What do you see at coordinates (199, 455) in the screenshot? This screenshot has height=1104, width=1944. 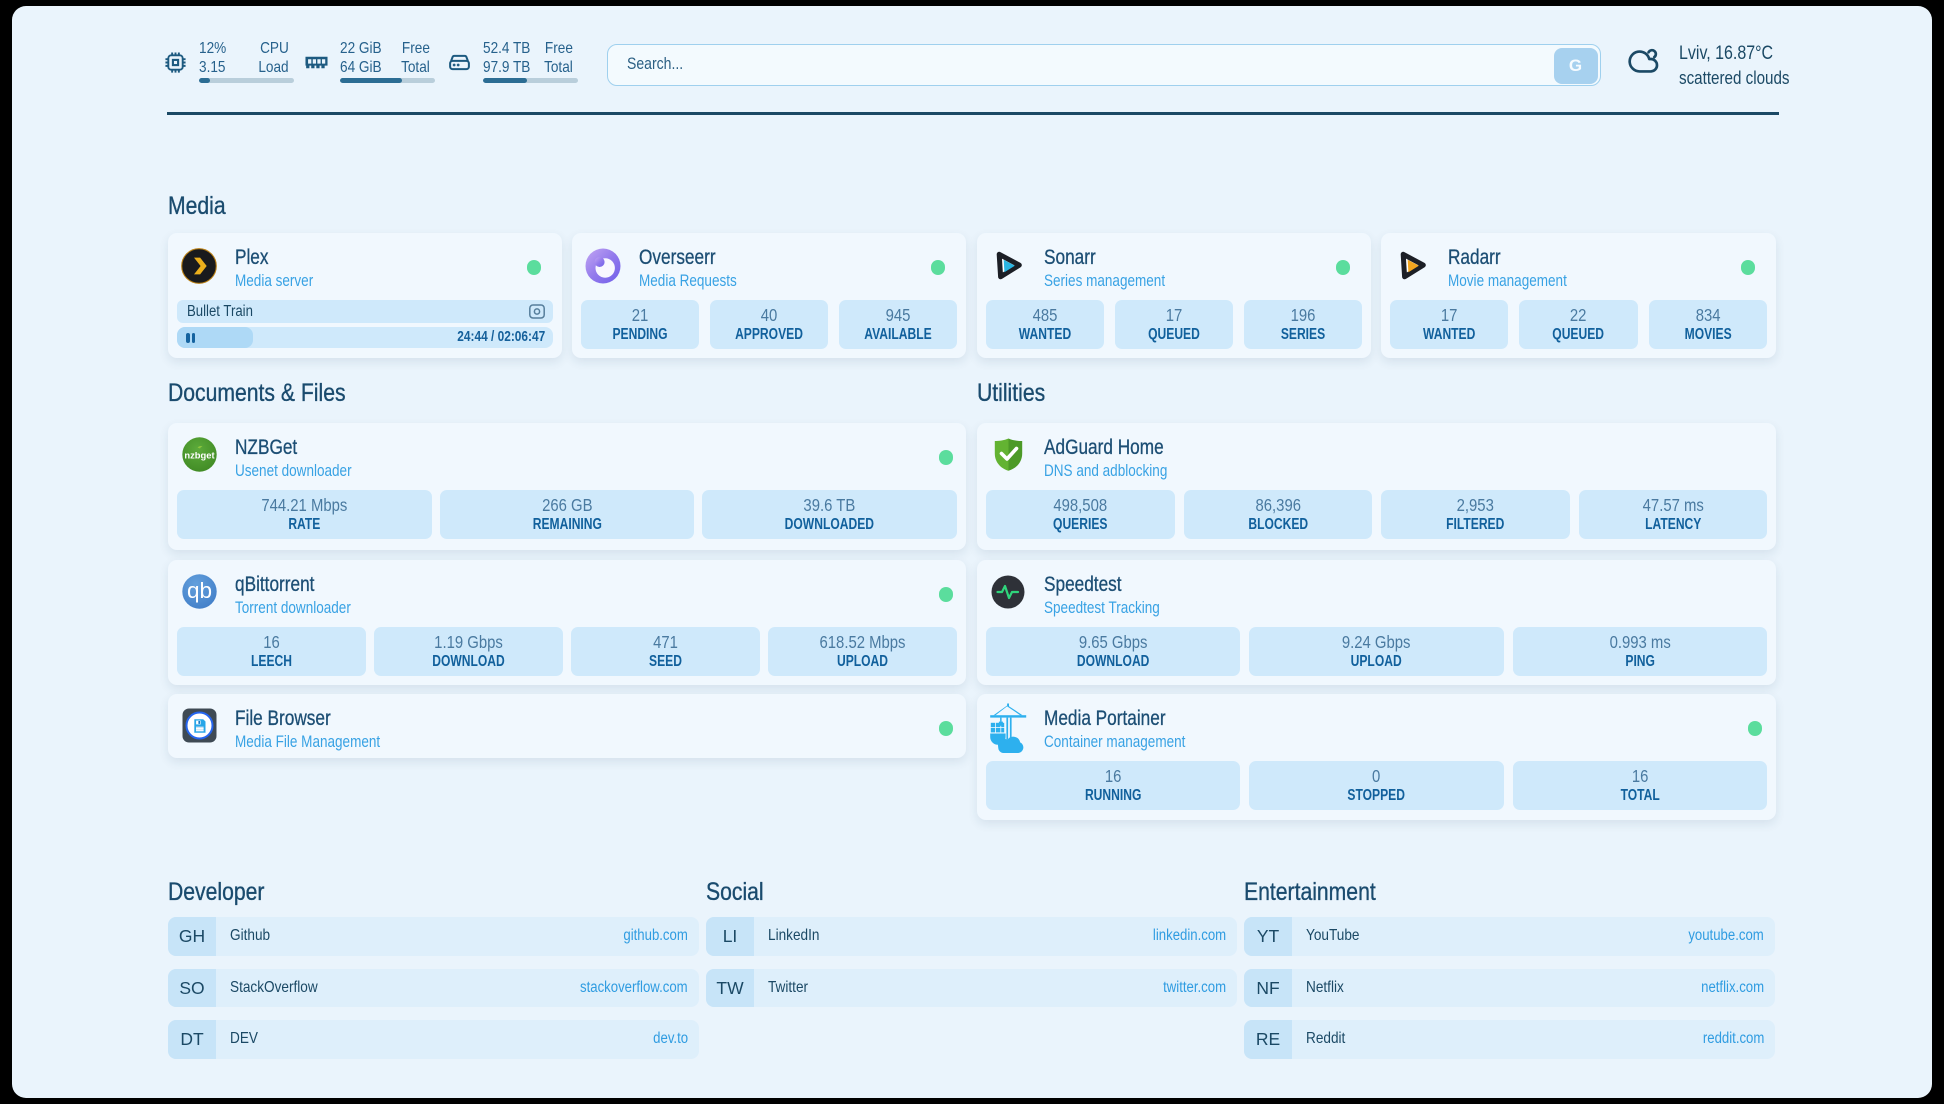 I see `svg-text: nzbget` at bounding box center [199, 455].